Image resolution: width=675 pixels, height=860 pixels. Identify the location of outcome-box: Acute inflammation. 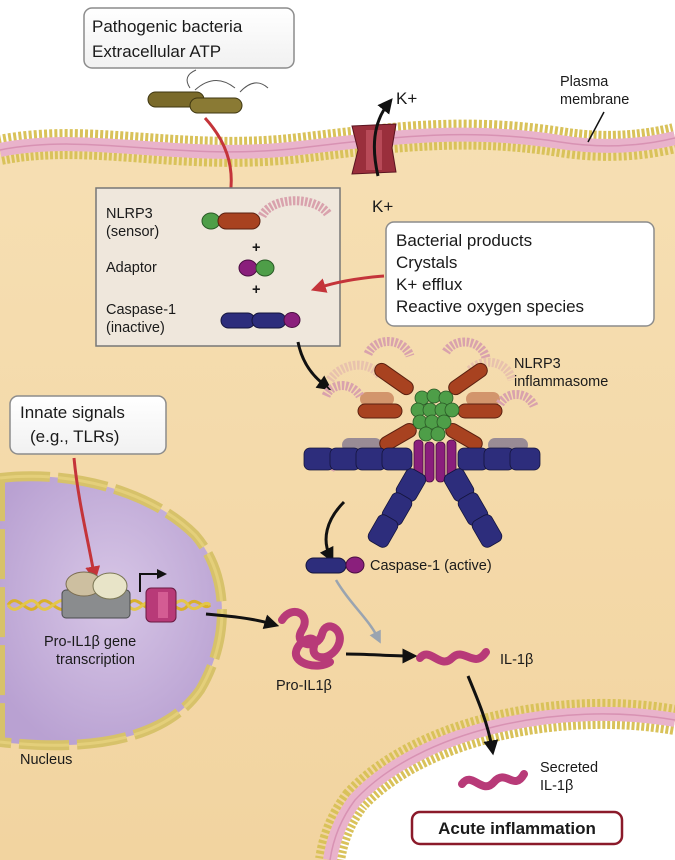
(517, 828).